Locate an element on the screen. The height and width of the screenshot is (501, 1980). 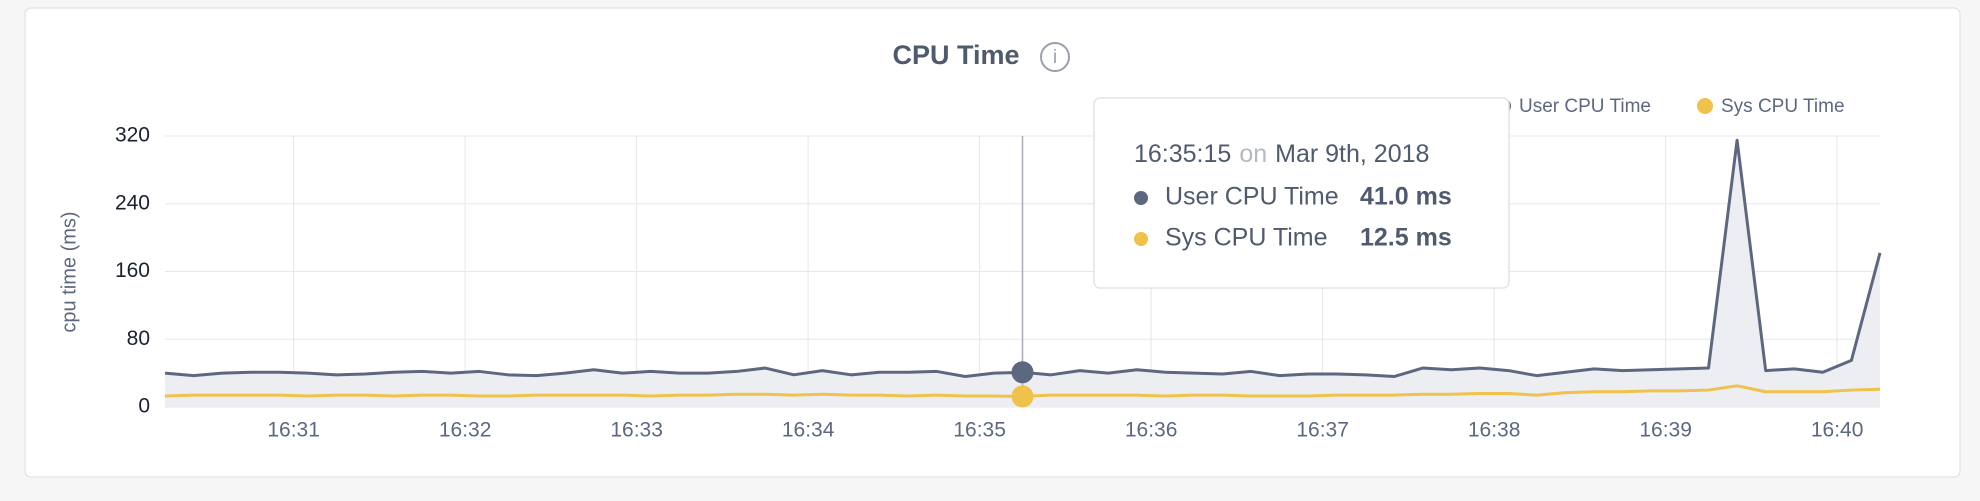
legend-label: User CPU Time is located at coordinates (1585, 106).